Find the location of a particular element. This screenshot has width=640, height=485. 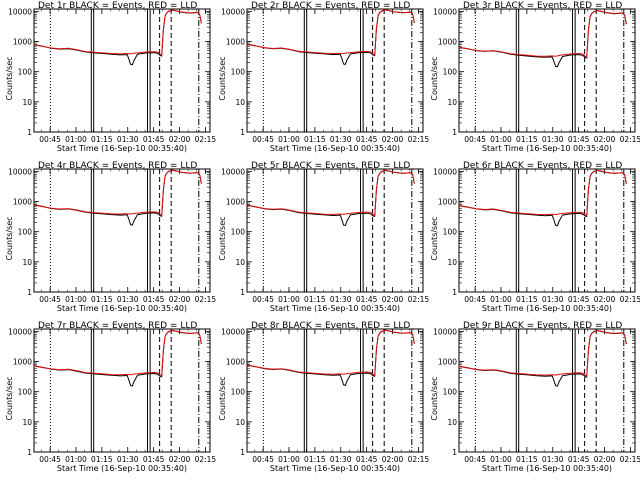

panel-title: Det 5r BLACK = Events, RED = LLD is located at coordinates (330, 166).